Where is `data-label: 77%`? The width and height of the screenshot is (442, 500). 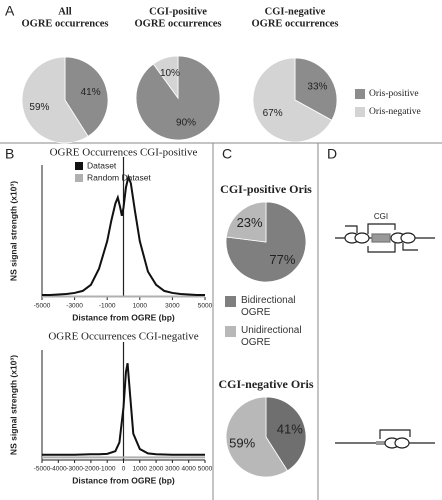
data-label: 77% is located at coordinates (282, 259).